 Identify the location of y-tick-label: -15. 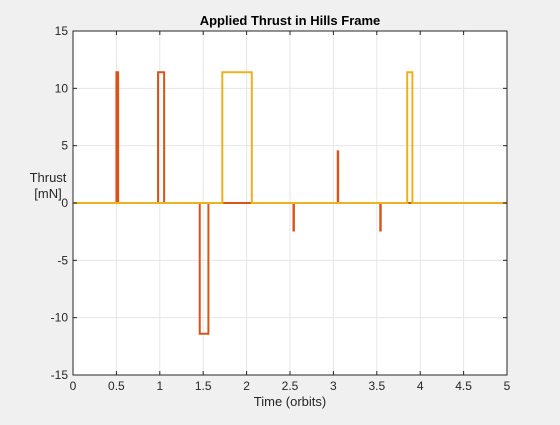
(60, 375).